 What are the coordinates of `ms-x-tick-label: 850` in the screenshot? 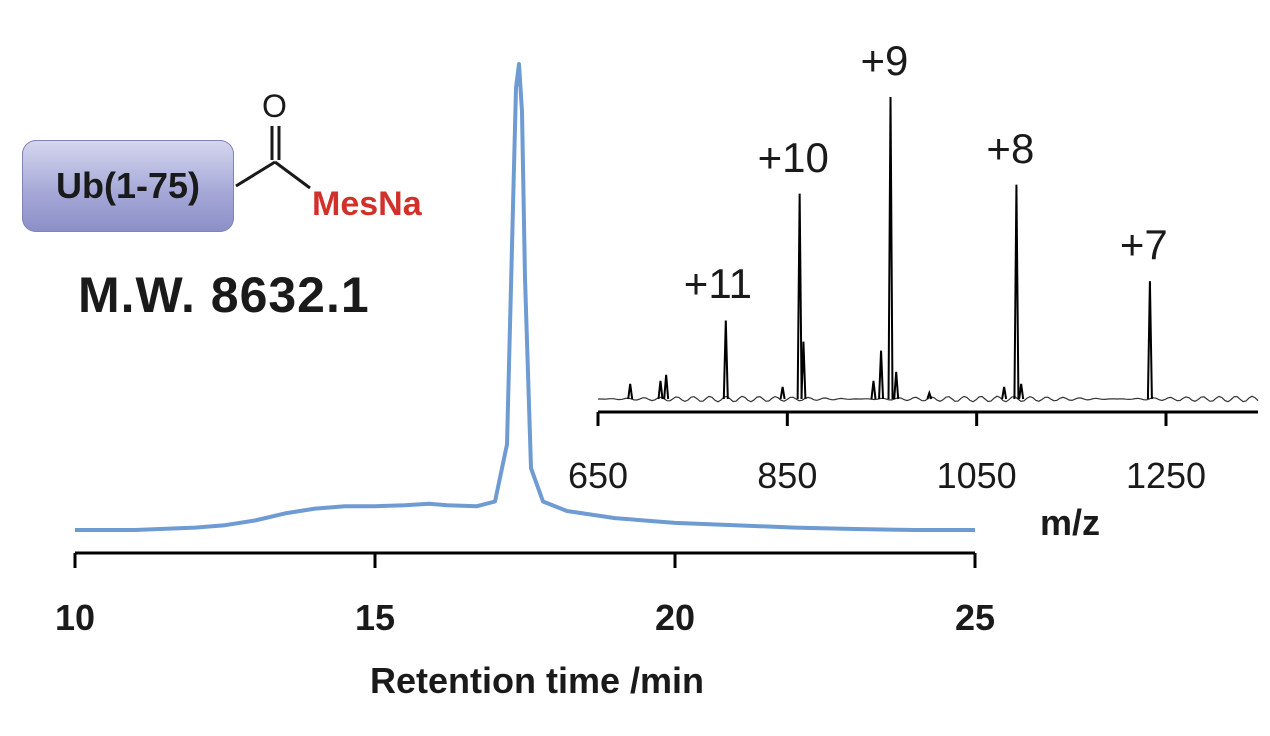 It's located at (787, 475).